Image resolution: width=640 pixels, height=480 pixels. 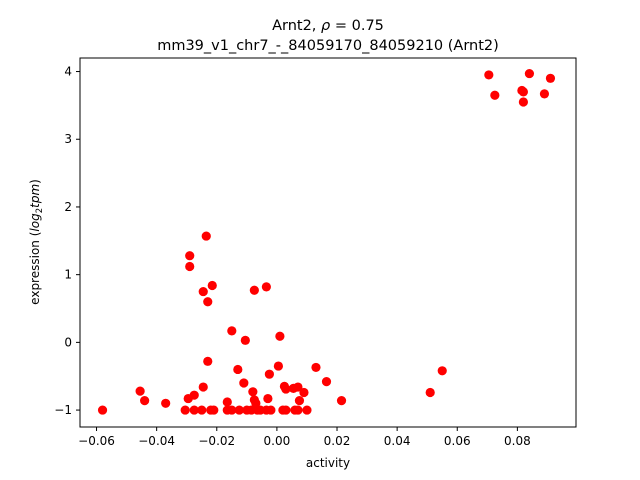 I want to click on y-axis-label: expression (log2tpm), so click(x=36, y=242).